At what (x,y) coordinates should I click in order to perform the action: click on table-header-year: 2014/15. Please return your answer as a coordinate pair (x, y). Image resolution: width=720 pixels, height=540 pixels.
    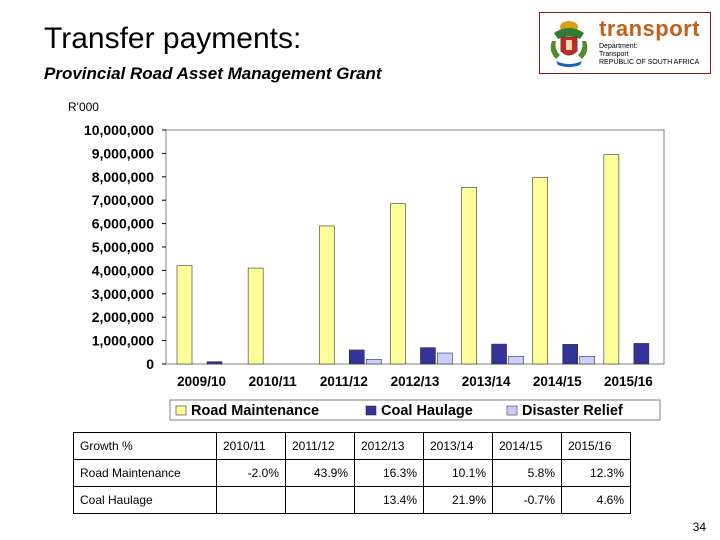
    Looking at the image, I should click on (527, 446).